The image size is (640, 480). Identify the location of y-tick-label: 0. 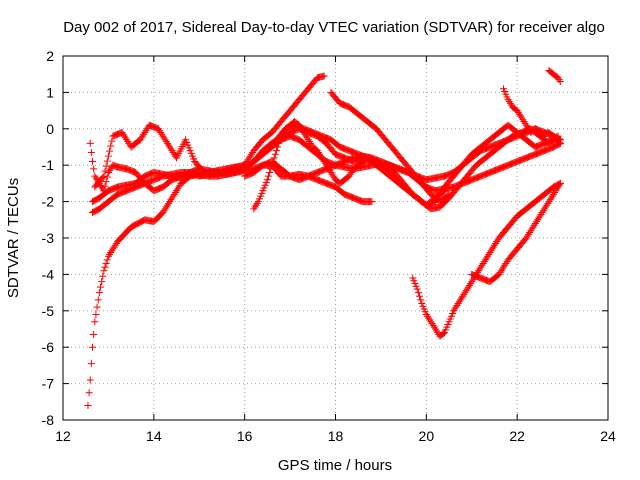
(50, 129).